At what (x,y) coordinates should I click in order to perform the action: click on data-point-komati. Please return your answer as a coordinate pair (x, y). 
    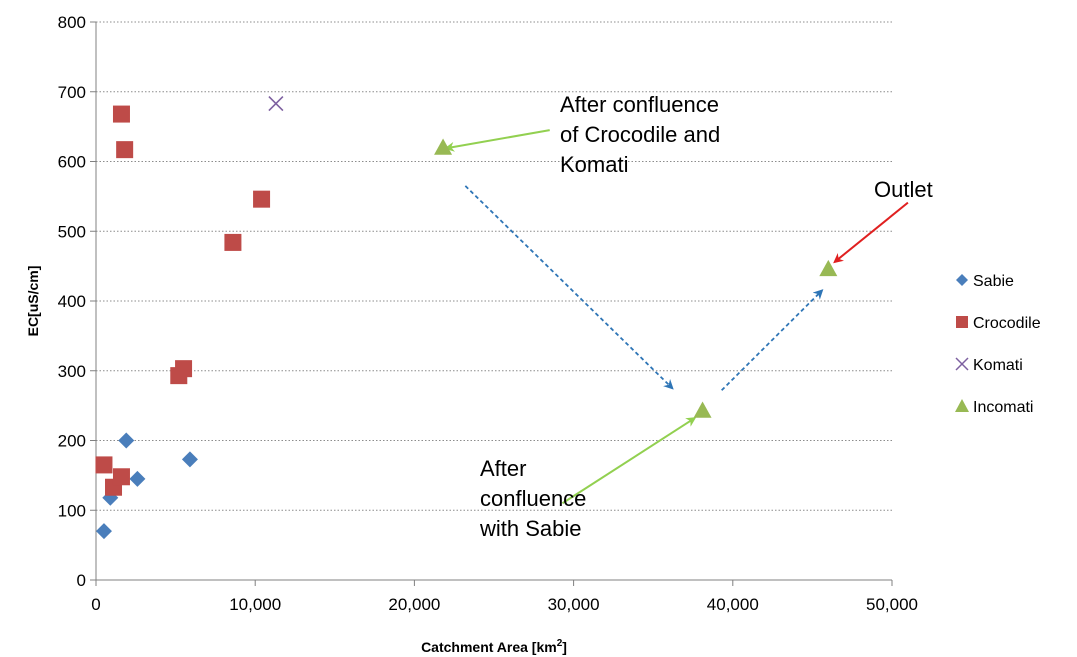
    Looking at the image, I should click on (276, 104).